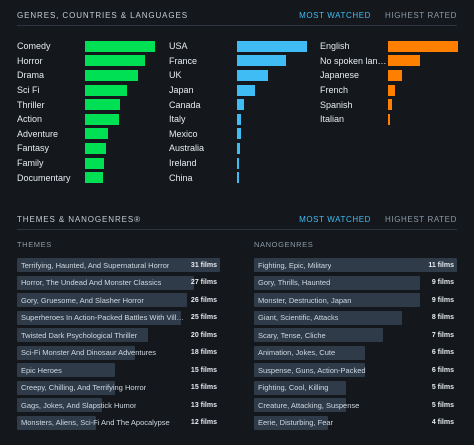 Image resolution: width=474 pixels, height=445 pixels. Describe the element at coordinates (31, 75) in the screenshot. I see `genre-label: Drama` at that location.